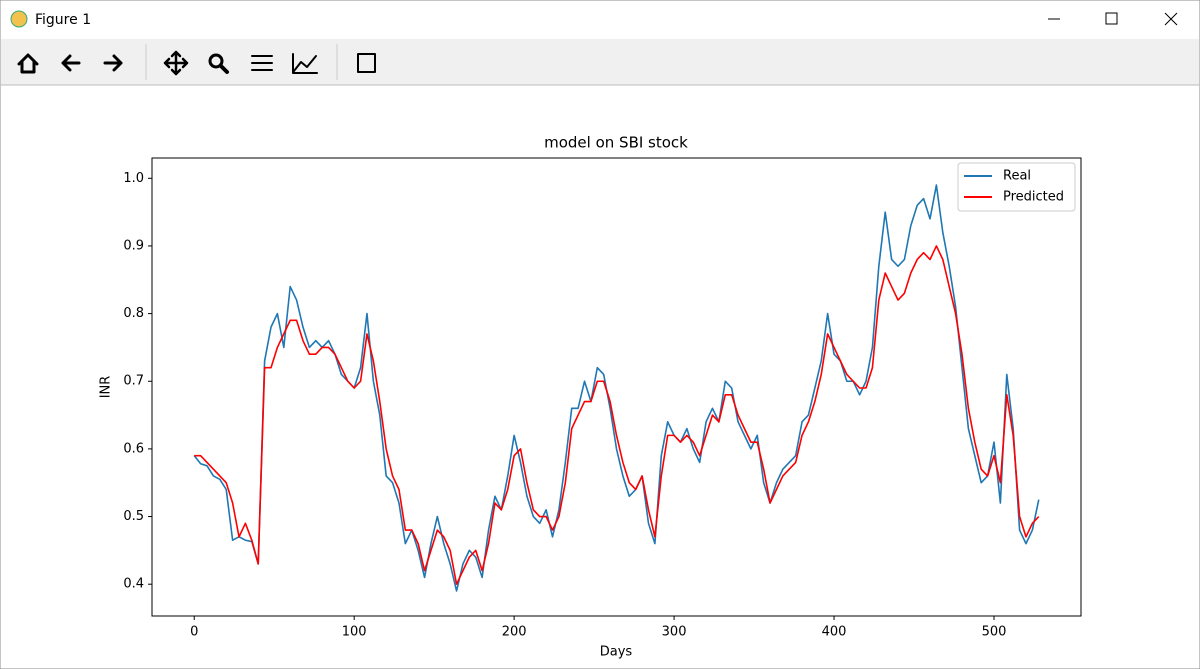  Describe the element at coordinates (1017, 176) in the screenshot. I see `legend-label: Real` at that location.